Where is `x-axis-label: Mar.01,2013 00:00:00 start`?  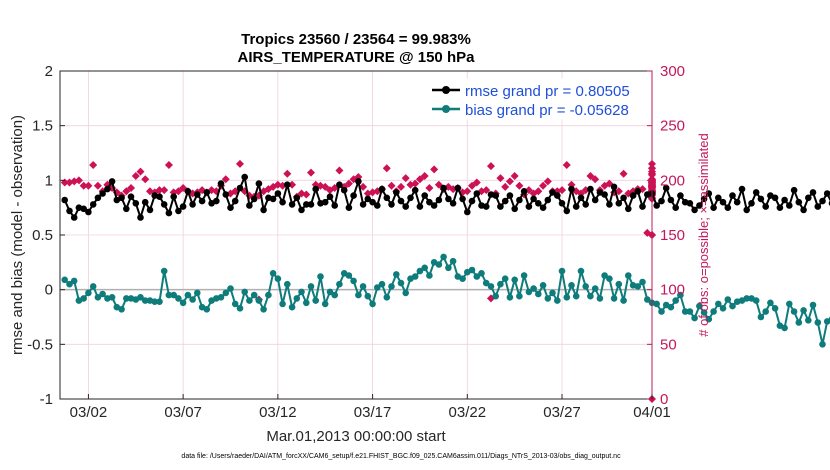
x-axis-label: Mar.01,2013 00:00:00 start is located at coordinates (356, 436).